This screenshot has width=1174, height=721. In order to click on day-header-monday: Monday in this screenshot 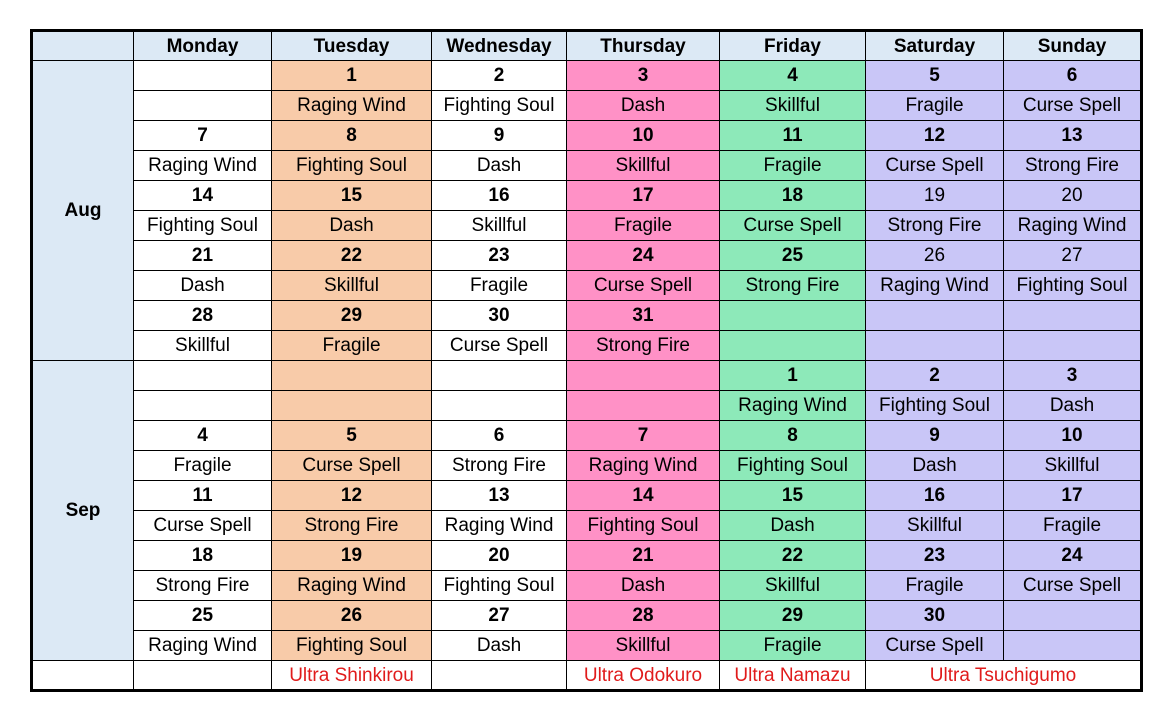, I will do `click(202, 45)`.